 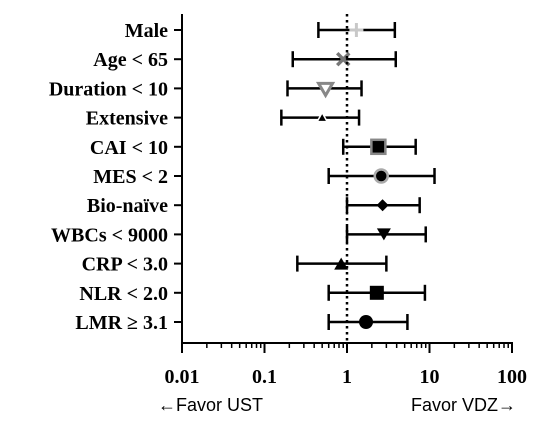 What do you see at coordinates (430, 377) in the screenshot?
I see `x-tick-label: 10` at bounding box center [430, 377].